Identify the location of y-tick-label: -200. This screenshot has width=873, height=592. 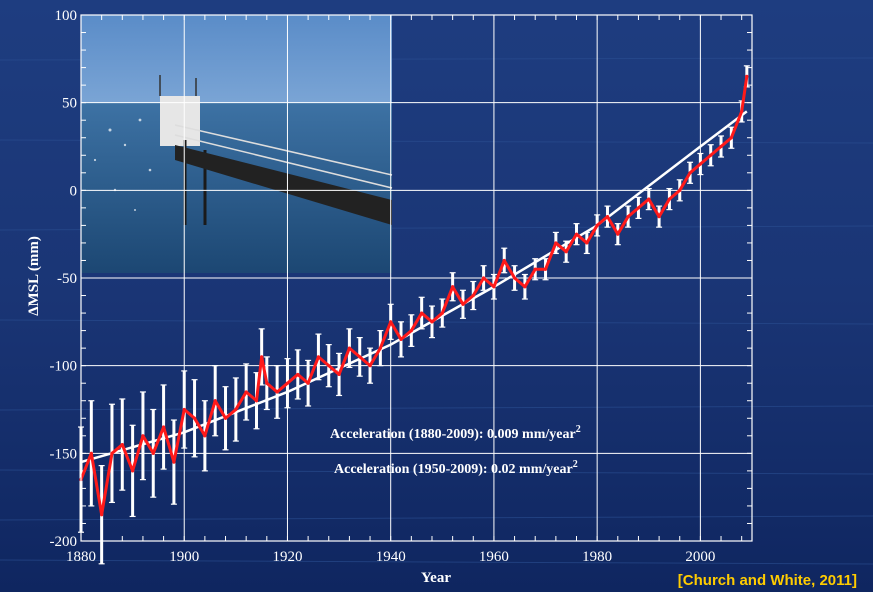
(64, 542).